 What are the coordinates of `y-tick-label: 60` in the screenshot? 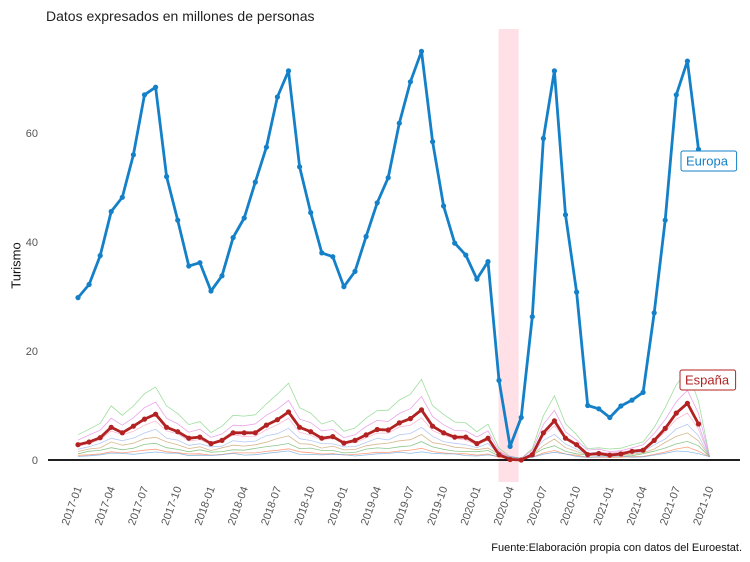 It's located at (32, 134).